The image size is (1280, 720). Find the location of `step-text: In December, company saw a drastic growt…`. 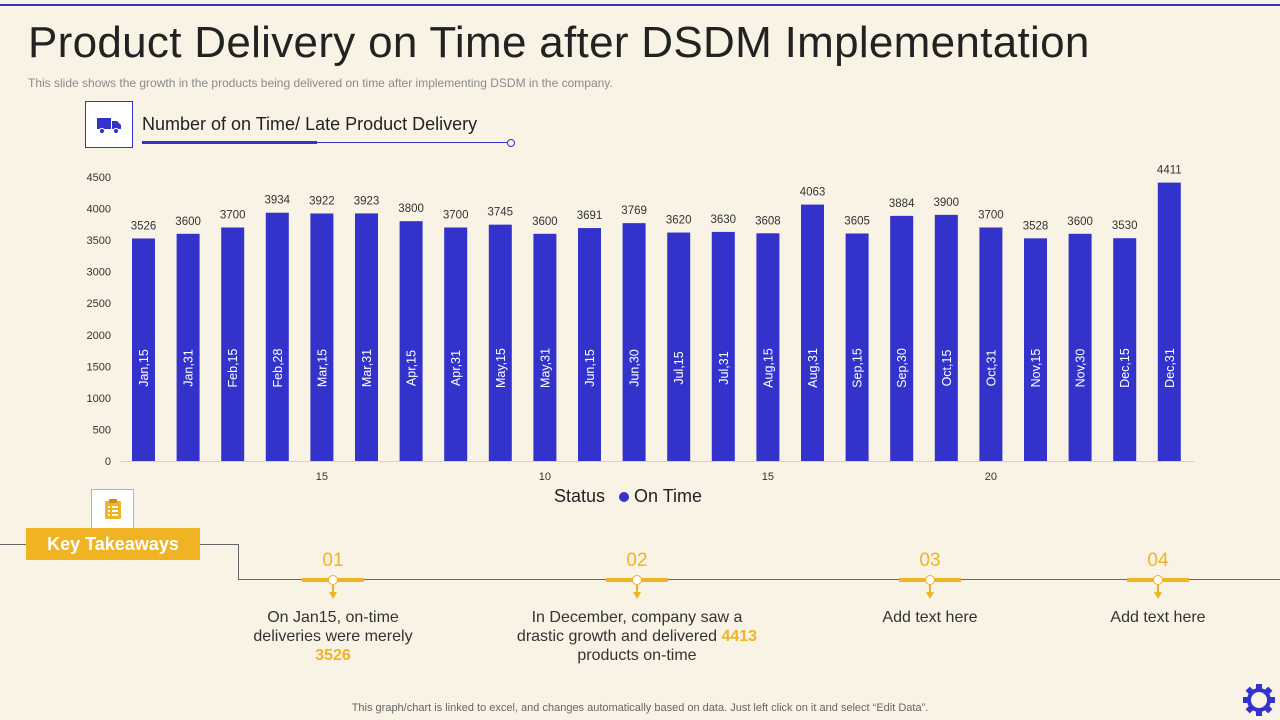

step-text: In December, company saw a drastic growt… is located at coordinates (637, 636).